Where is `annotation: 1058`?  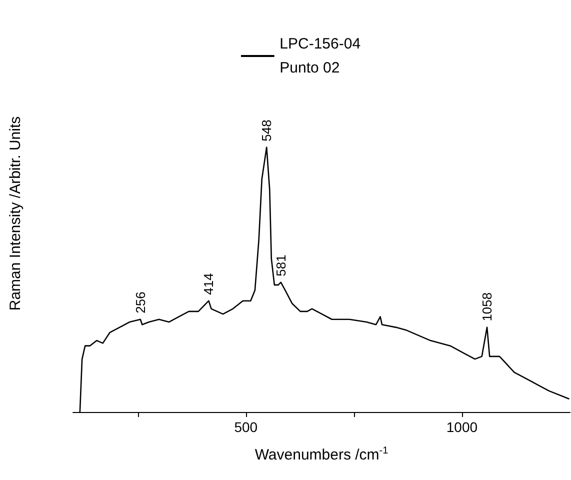 annotation: 1058 is located at coordinates (487, 307).